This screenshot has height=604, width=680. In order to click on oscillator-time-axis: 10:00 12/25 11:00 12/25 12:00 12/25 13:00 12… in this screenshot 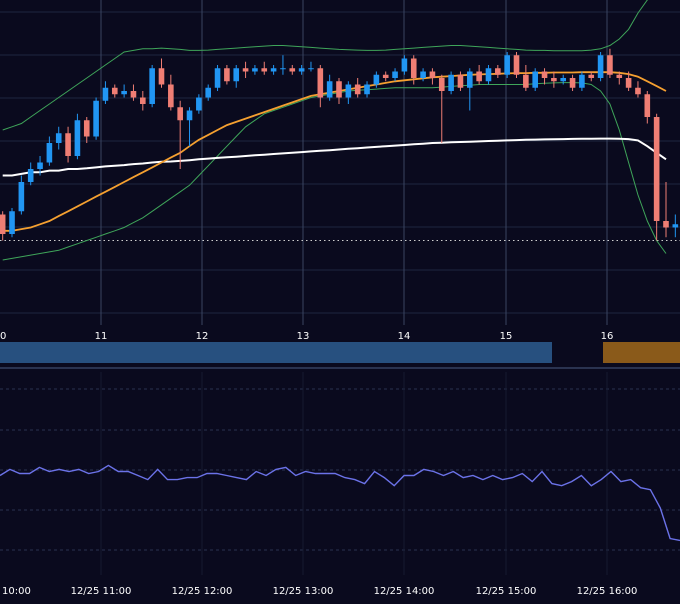, I will do `click(319, 591)`.